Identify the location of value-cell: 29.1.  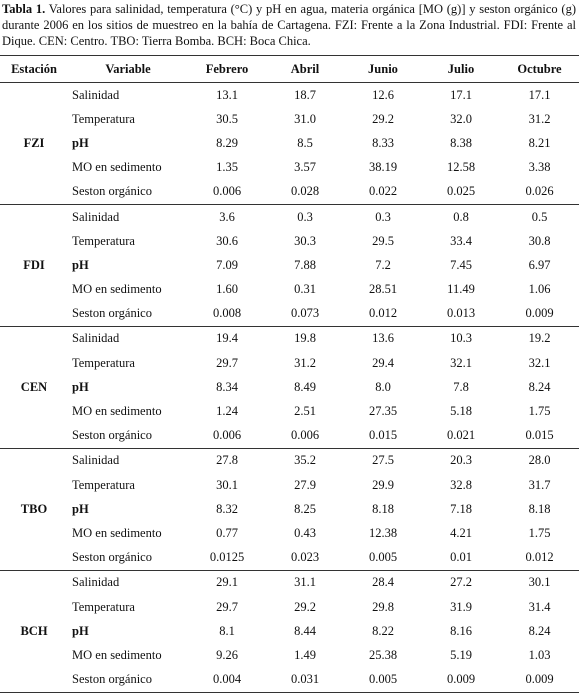
(227, 582).